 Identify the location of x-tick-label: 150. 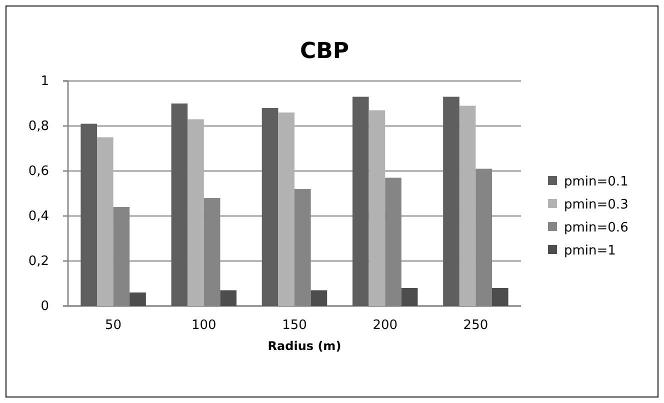
(294, 326).